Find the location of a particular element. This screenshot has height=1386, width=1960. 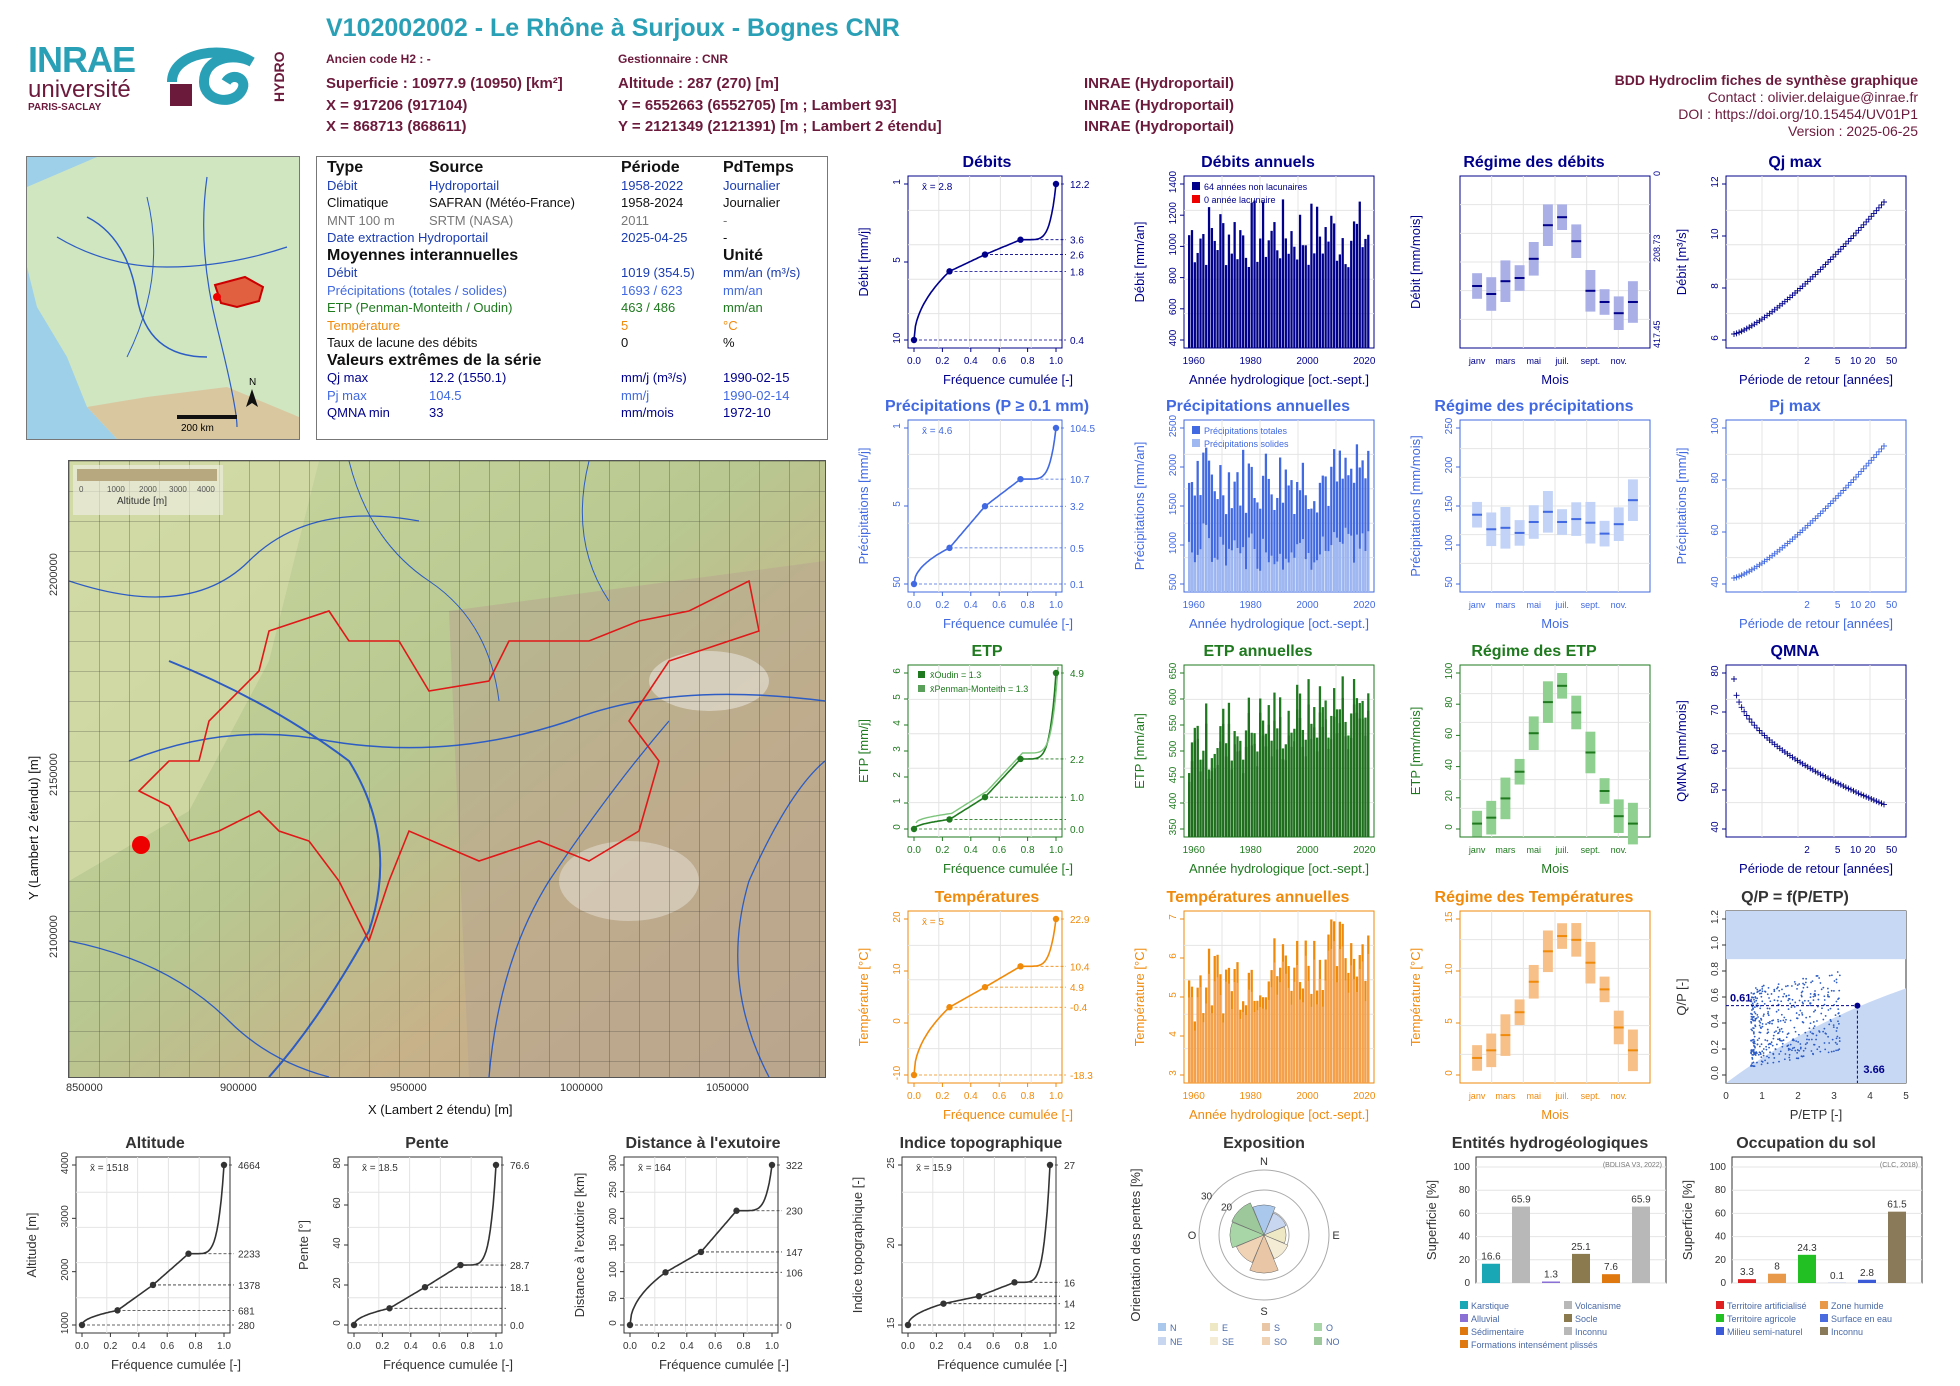

right-value-label: 1378 is located at coordinates (249, 1286).